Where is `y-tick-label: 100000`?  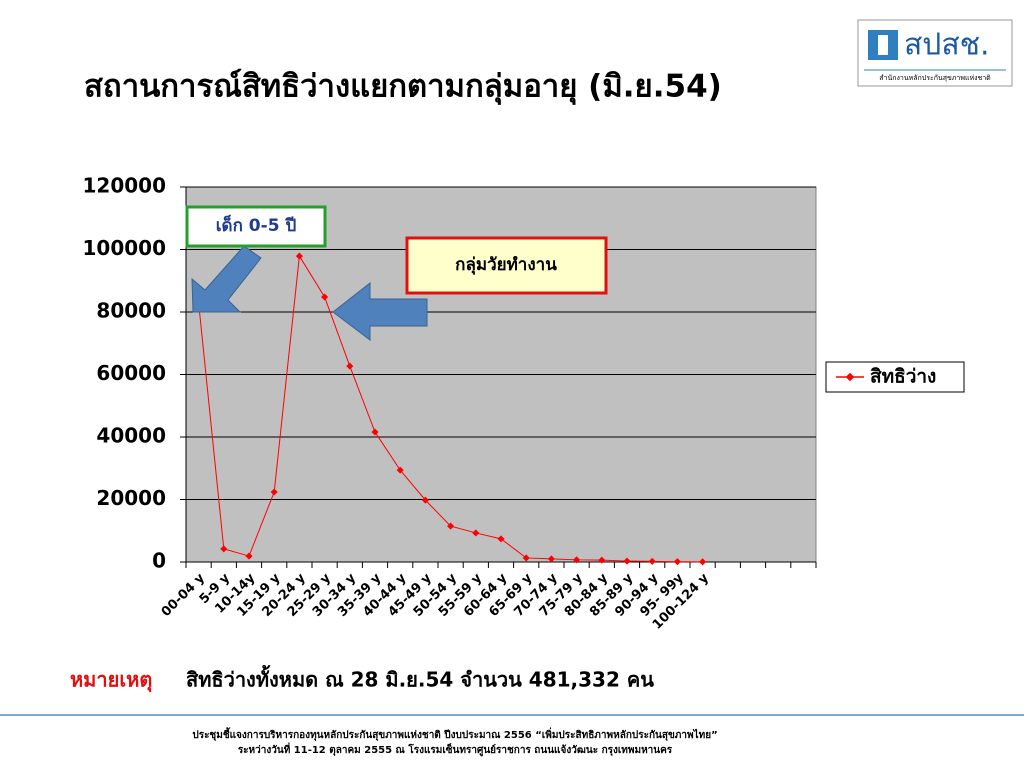
y-tick-label: 100000 is located at coordinates (125, 248).